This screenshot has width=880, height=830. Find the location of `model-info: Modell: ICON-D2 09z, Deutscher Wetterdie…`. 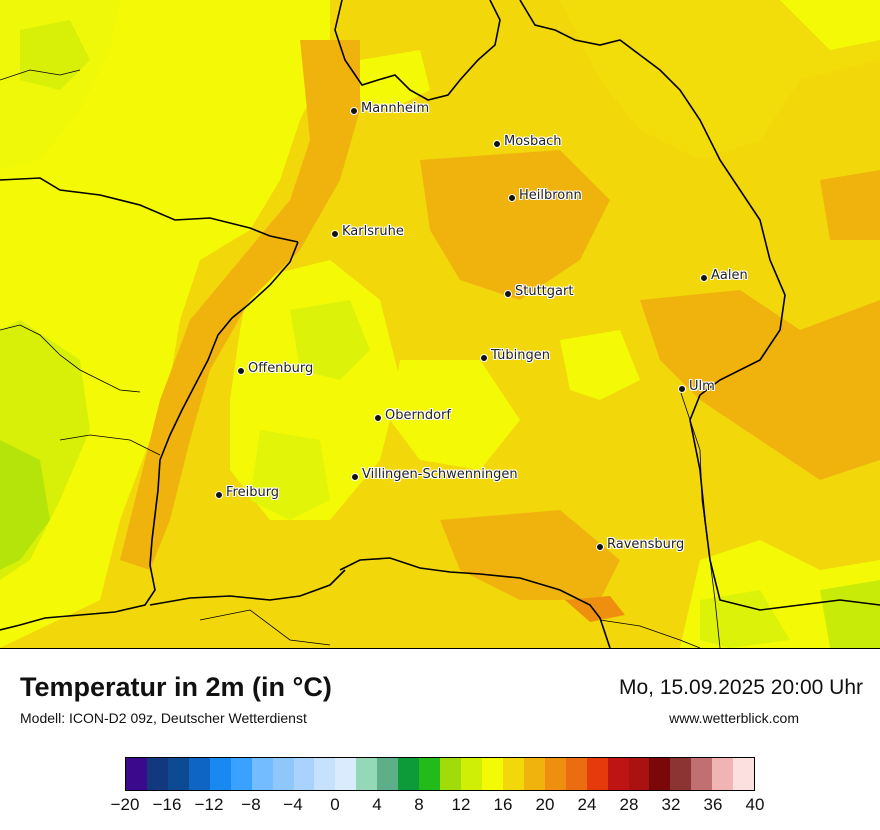

model-info: Modell: ICON-D2 09z, Deutscher Wetterdie… is located at coordinates (163, 718).